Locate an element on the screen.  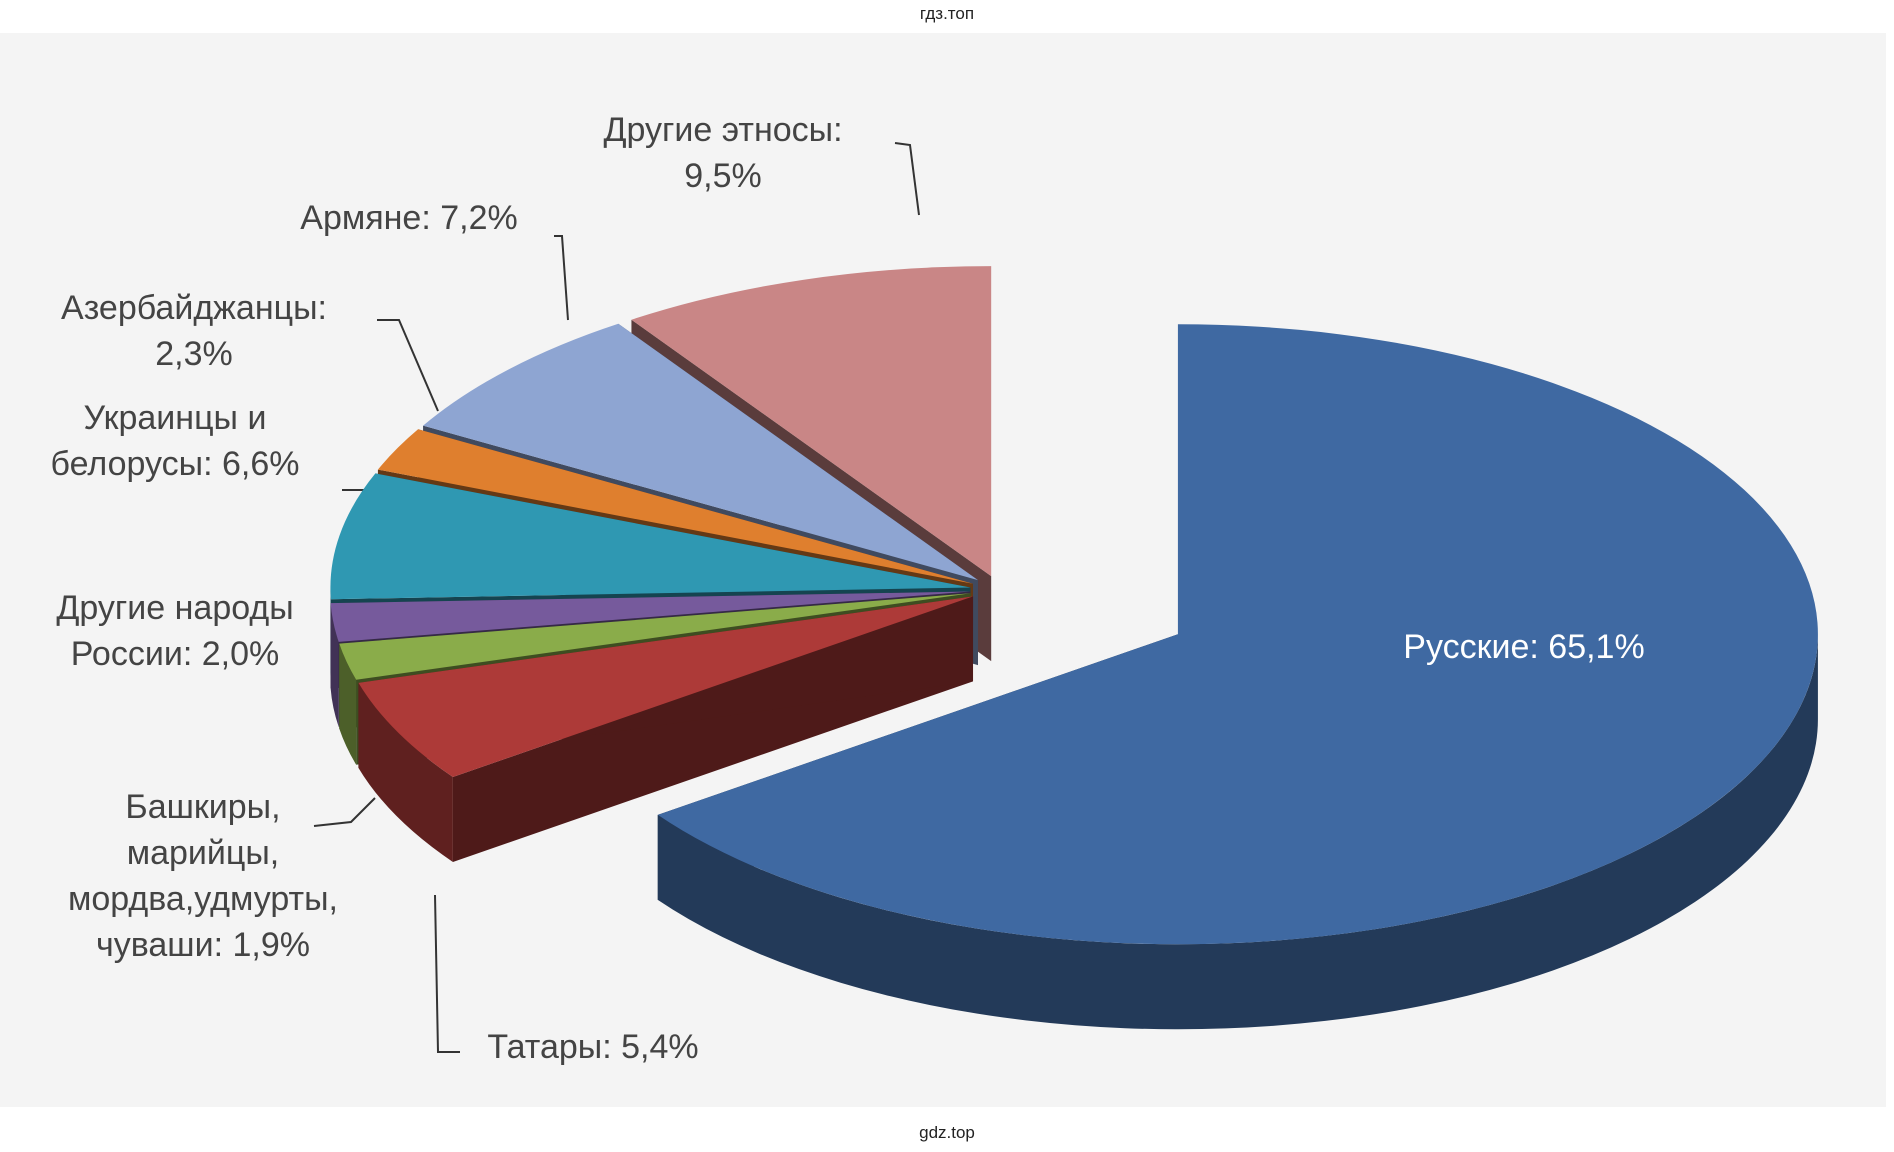
slice-value: 2,0% is located at coordinates (240, 653).